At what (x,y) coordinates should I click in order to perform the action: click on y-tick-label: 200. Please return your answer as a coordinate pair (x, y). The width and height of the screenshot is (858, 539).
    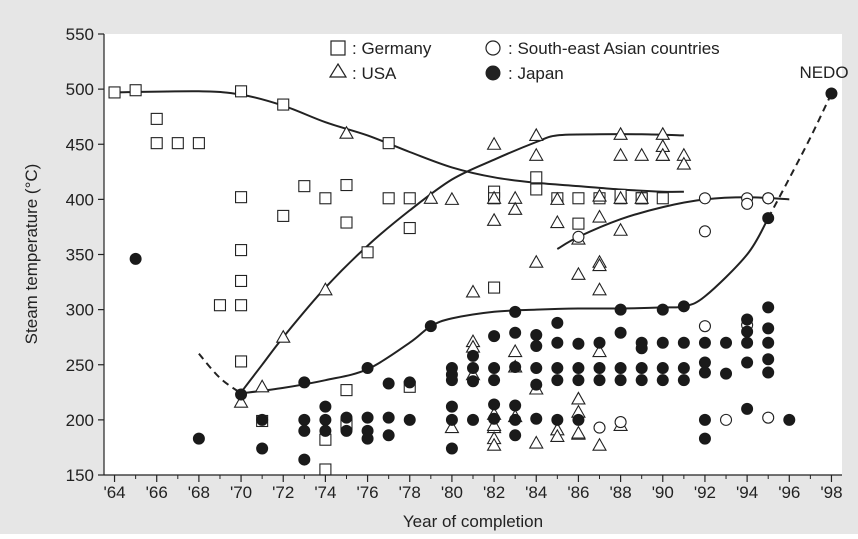
    Looking at the image, I should click on (80, 420).